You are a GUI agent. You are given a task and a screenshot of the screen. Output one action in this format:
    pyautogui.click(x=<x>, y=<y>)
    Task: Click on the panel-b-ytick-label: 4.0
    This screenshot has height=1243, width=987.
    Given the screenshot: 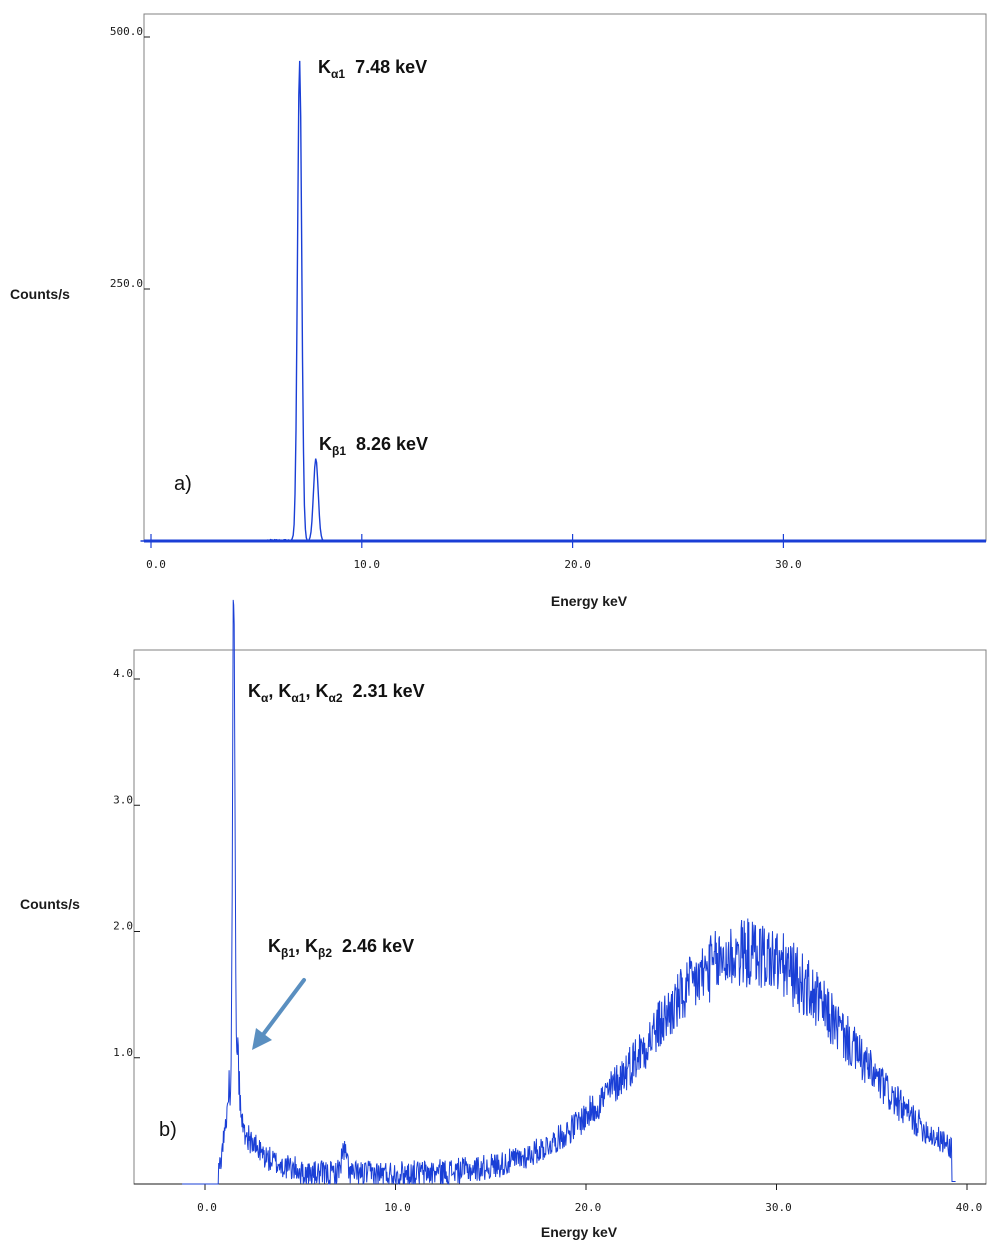 What is the action you would take?
    pyautogui.click(x=123, y=673)
    